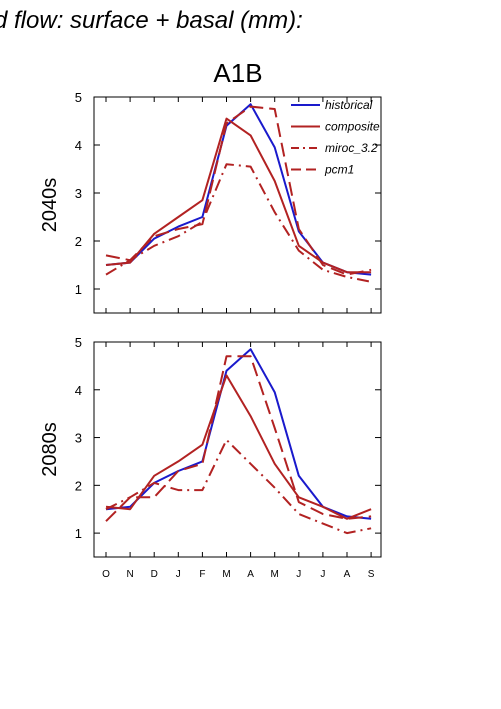 Image resolution: width=501 pixels, height=709 pixels. Describe the element at coordinates (151, 20) in the screenshot. I see `header-title: d flow: surface + basal (mm):` at that location.